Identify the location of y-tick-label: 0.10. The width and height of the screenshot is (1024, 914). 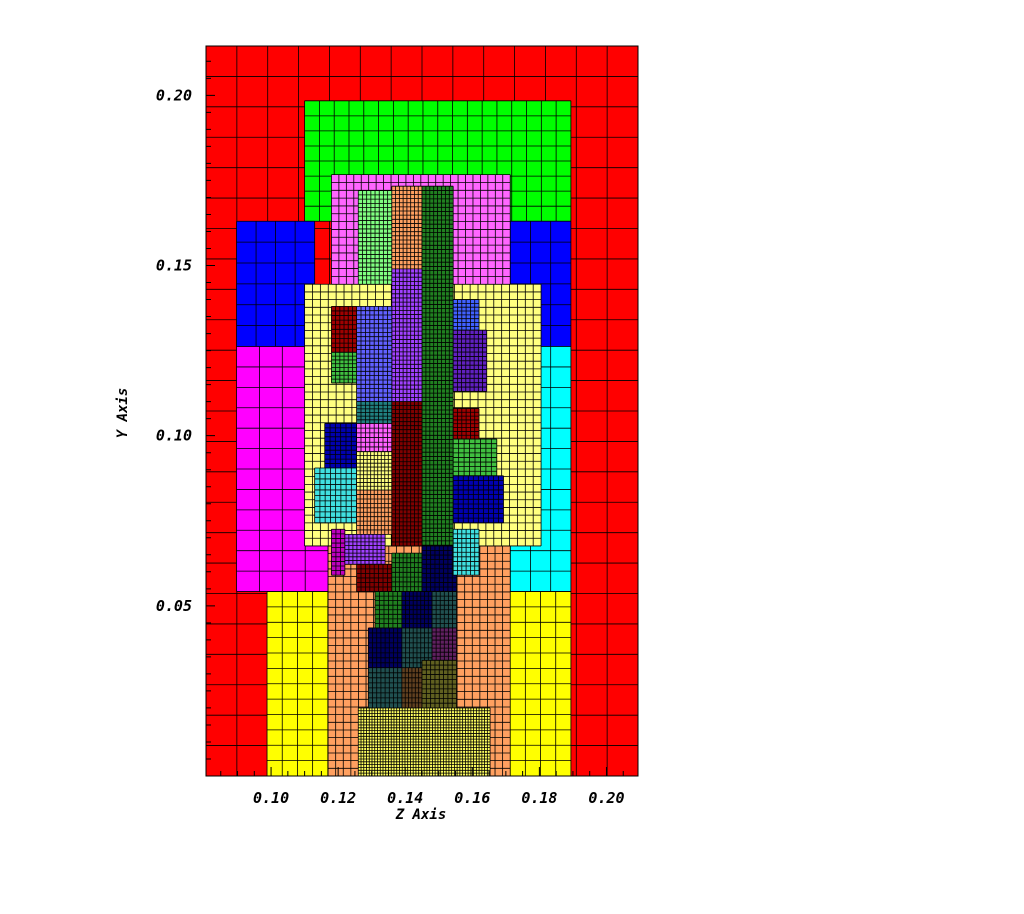
(174, 436).